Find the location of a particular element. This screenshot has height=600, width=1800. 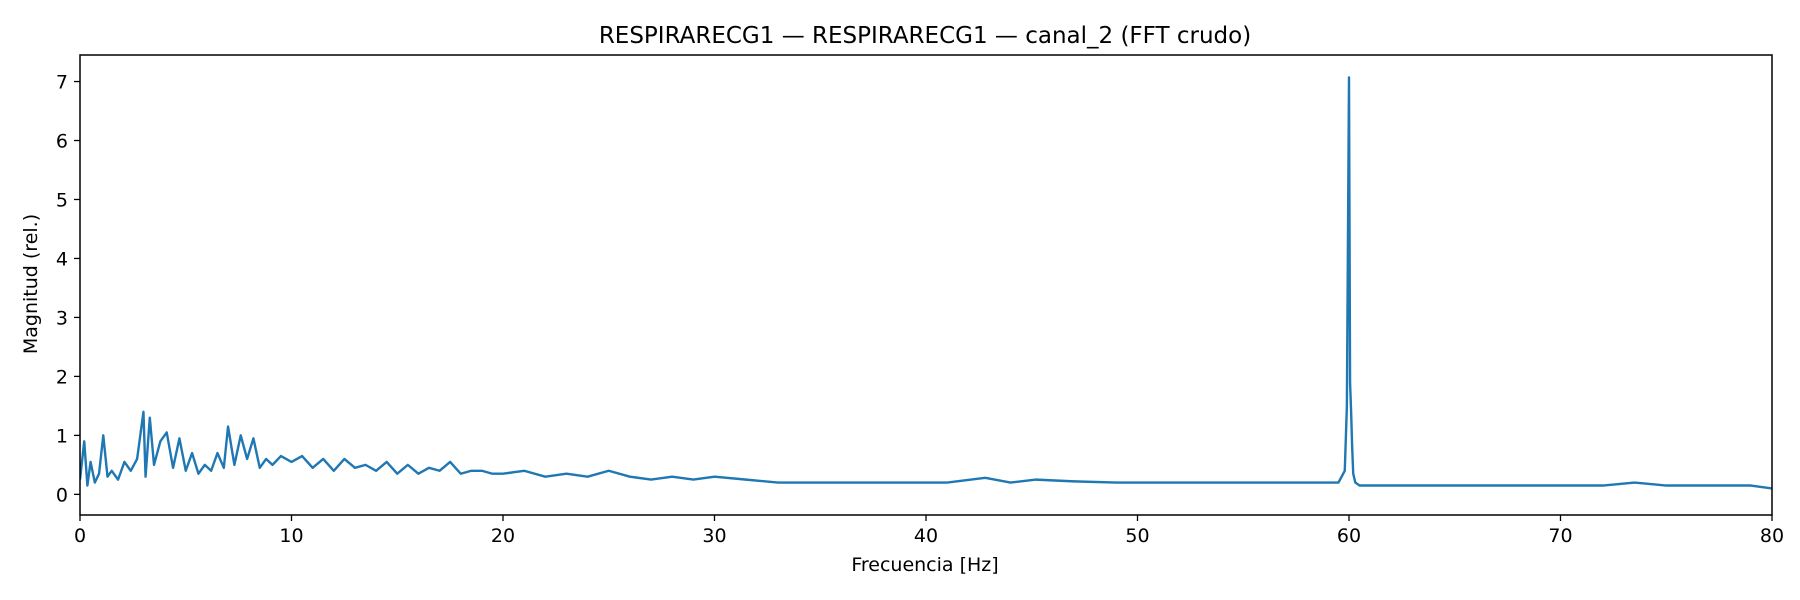

x-tick-label: 80 is located at coordinates (1772, 536).